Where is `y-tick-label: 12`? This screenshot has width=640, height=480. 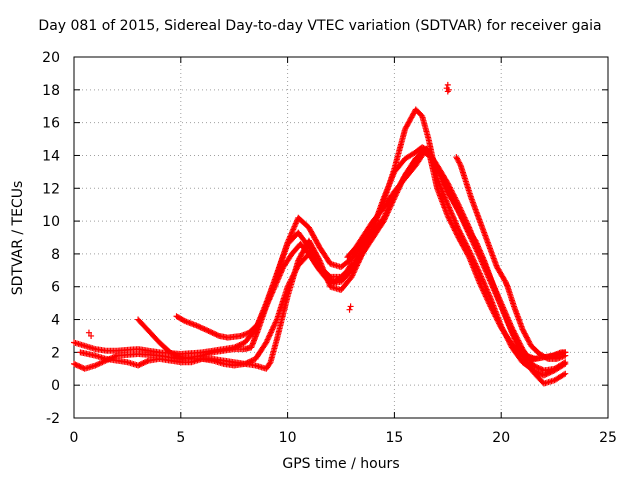
y-tick-label: 12 is located at coordinates (51, 189).